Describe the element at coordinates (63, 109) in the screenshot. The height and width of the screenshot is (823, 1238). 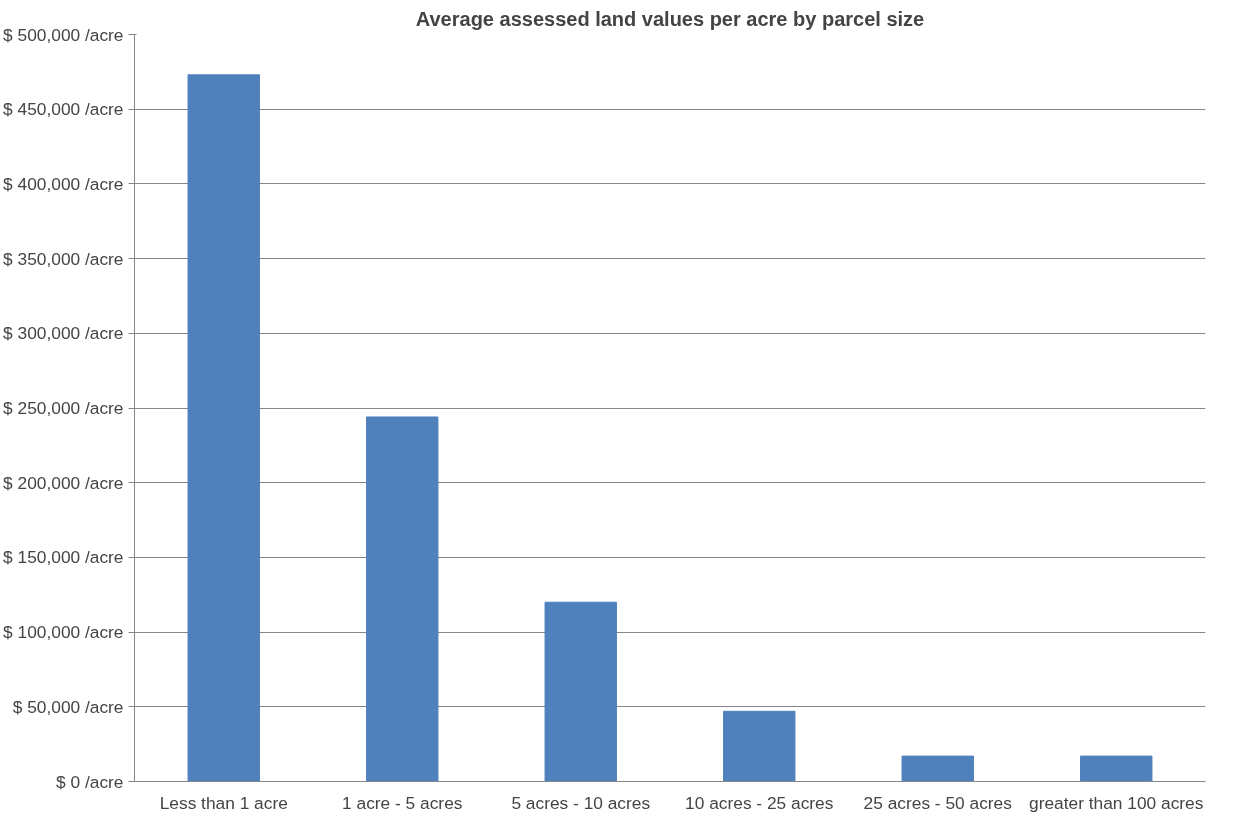
I see `y-tick-label: $ 450,000 /acre` at that location.